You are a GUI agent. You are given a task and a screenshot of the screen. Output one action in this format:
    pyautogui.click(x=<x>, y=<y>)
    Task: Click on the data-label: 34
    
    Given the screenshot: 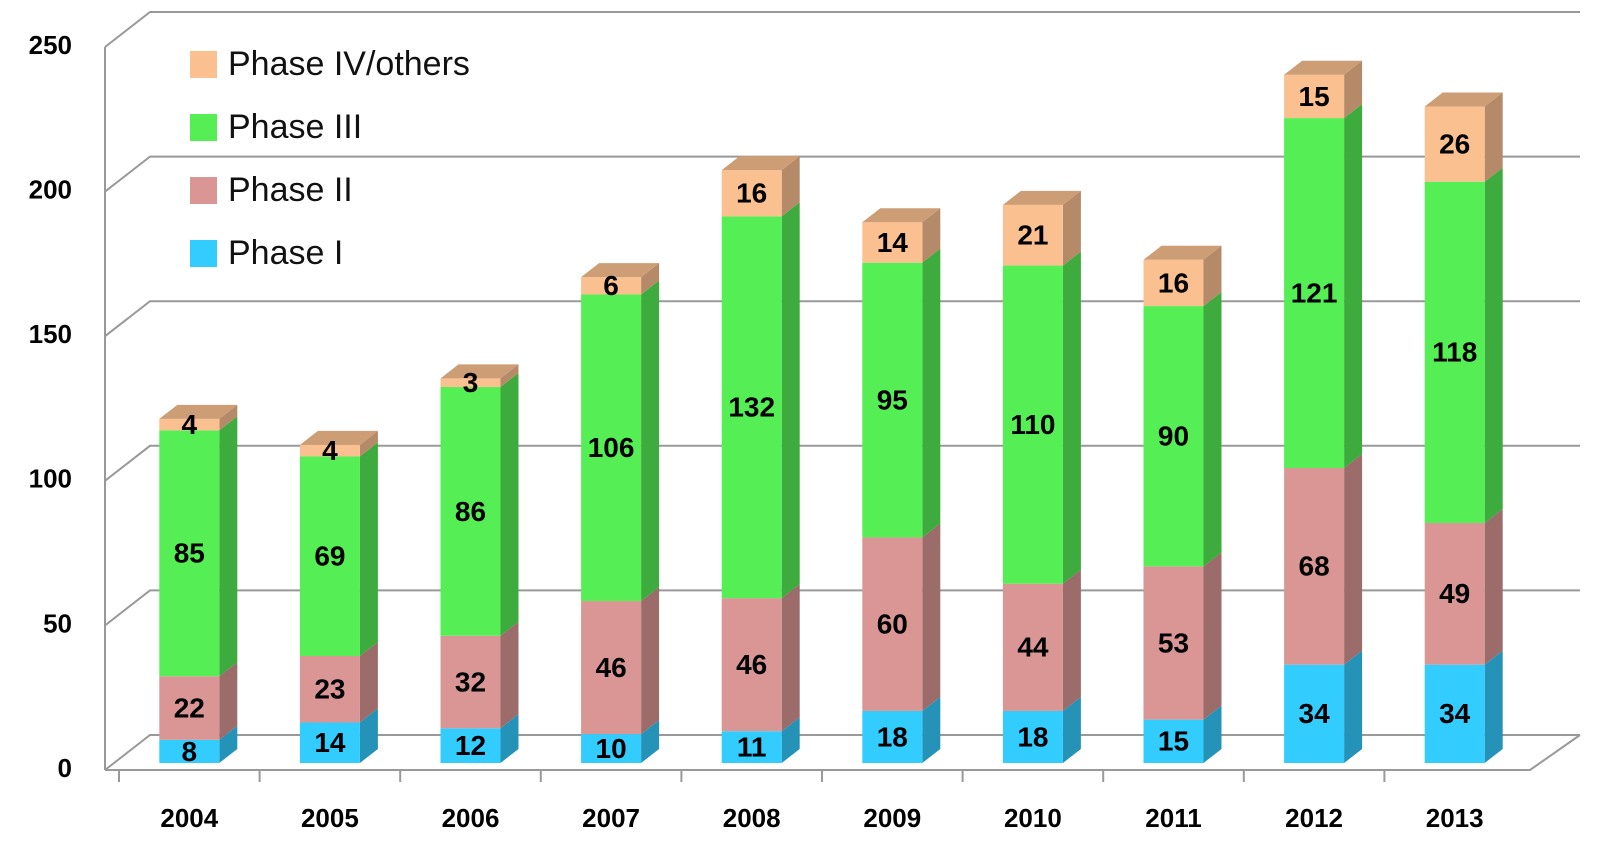 What is the action you would take?
    pyautogui.click(x=1315, y=713)
    